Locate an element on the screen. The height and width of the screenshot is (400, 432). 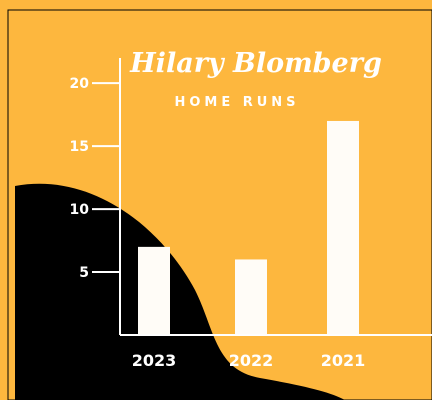
y-tick-label: 20 is located at coordinates (80, 84).